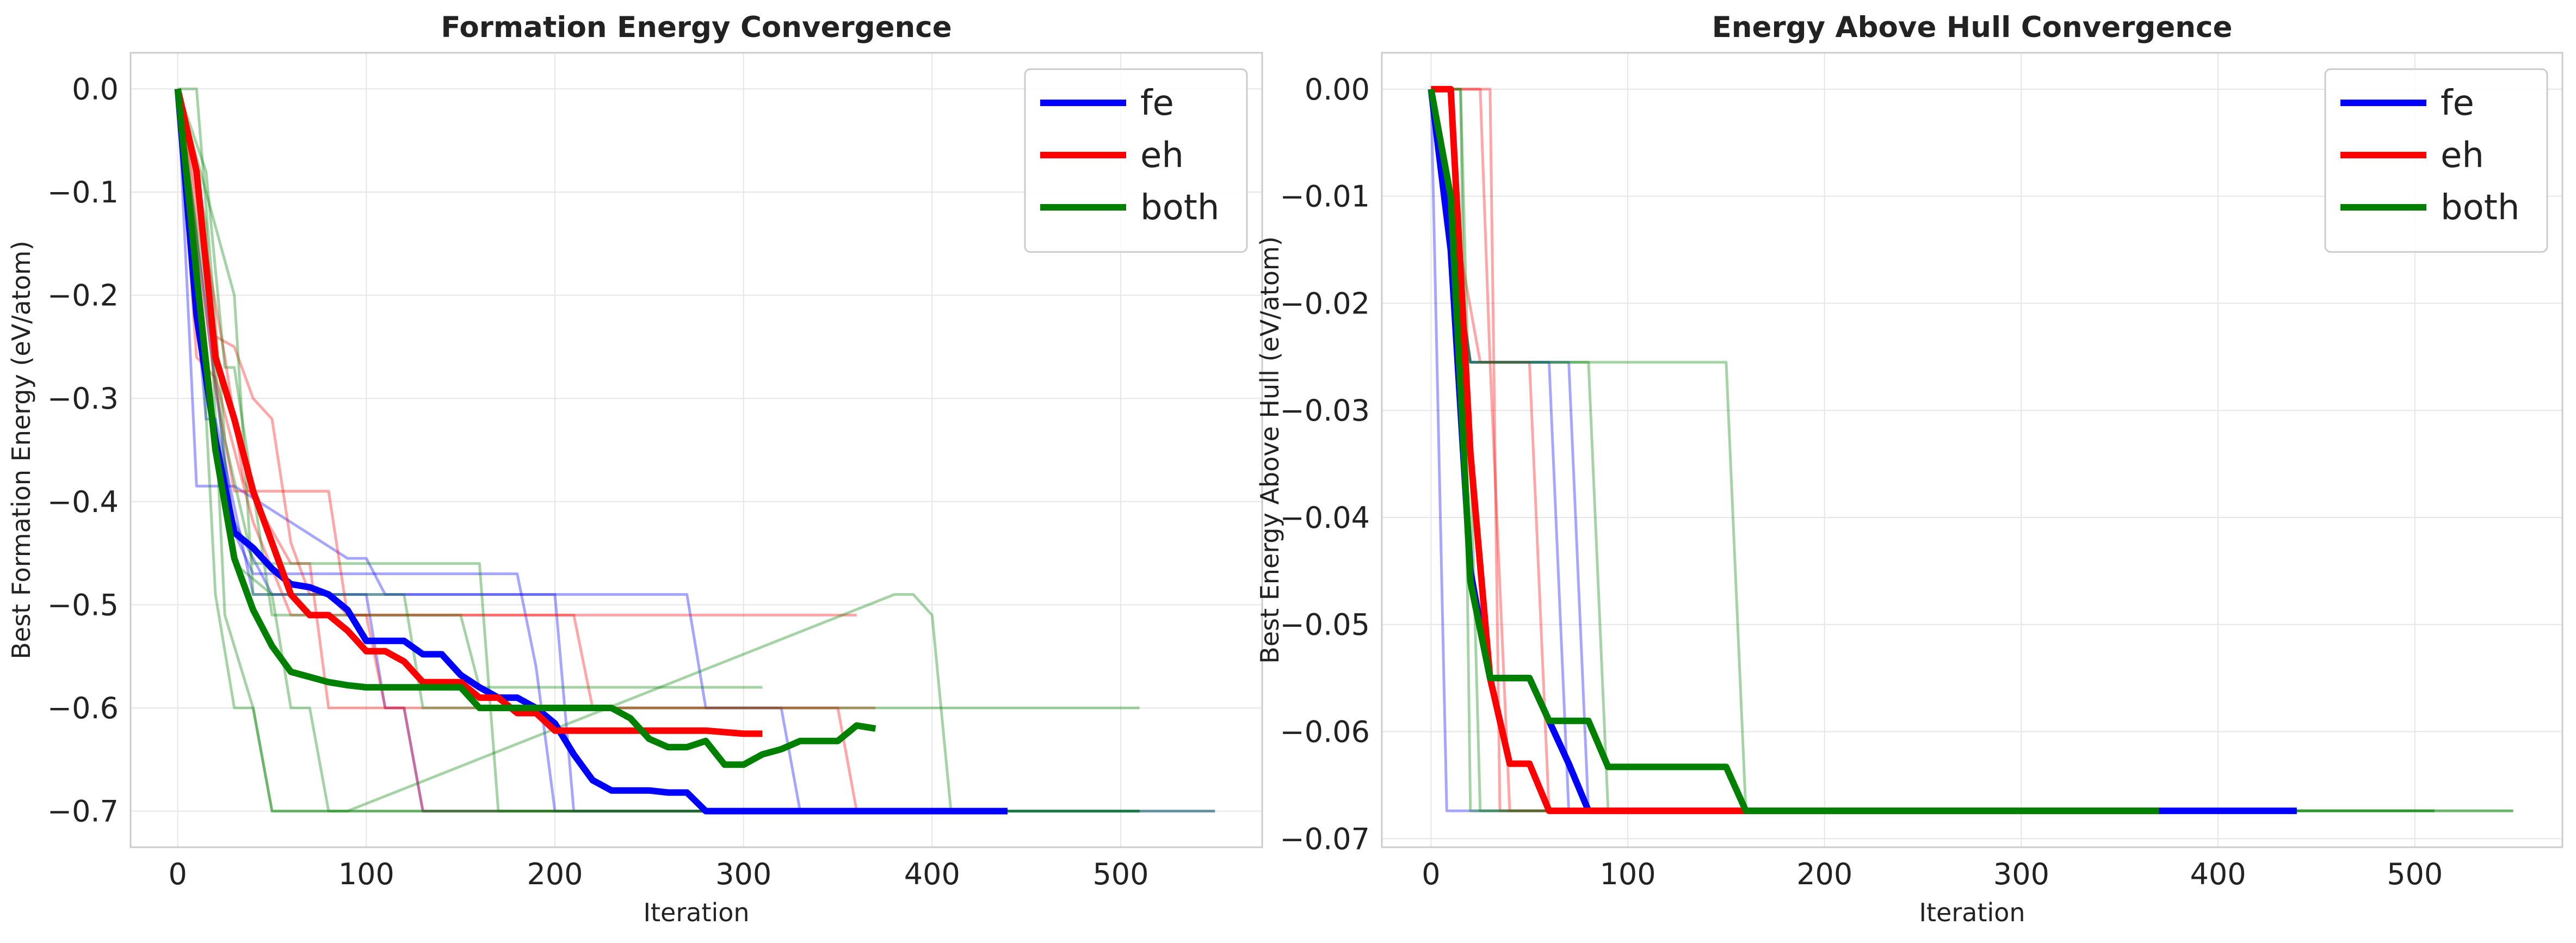  Describe the element at coordinates (83, 192) in the screenshot. I see `y-tick-label: −0.1` at that location.